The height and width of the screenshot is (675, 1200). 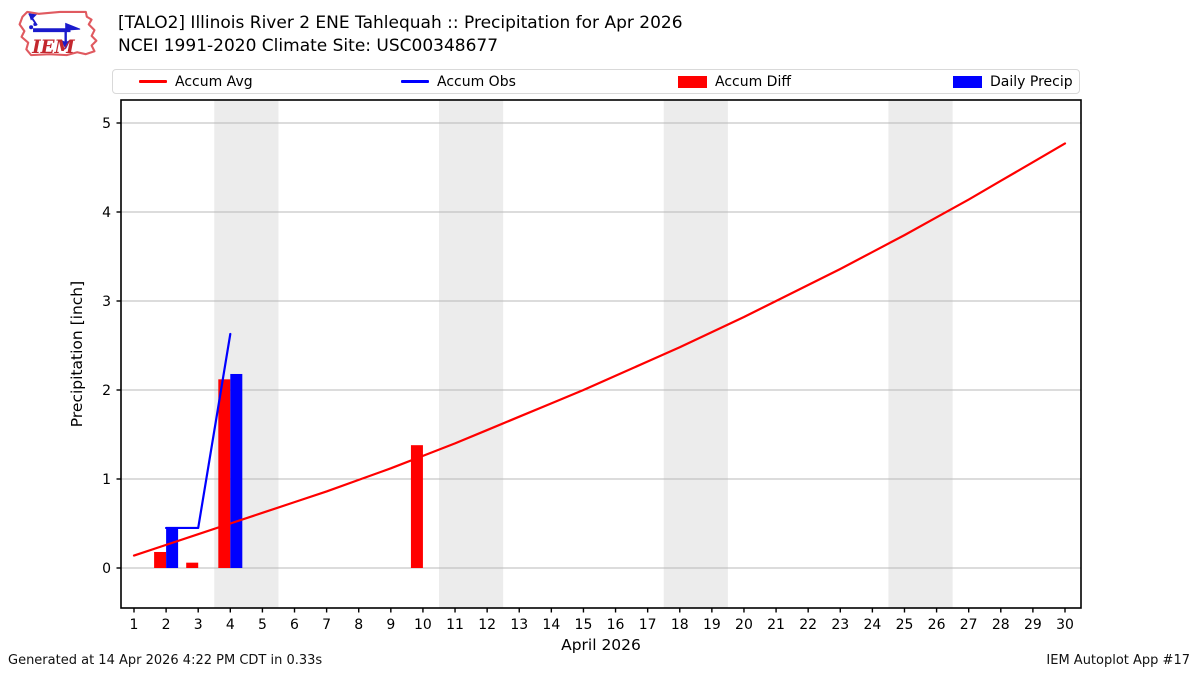 I want to click on legend-item-accum-avg: Accum Avg, so click(x=196, y=81).